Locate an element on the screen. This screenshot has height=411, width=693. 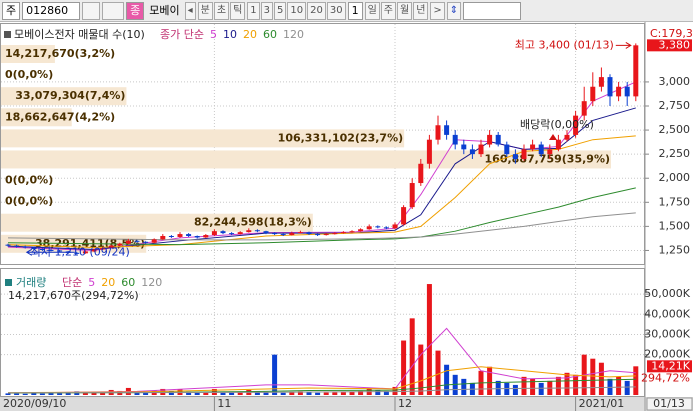
market-select: 주 is located at coordinates (11, 10).